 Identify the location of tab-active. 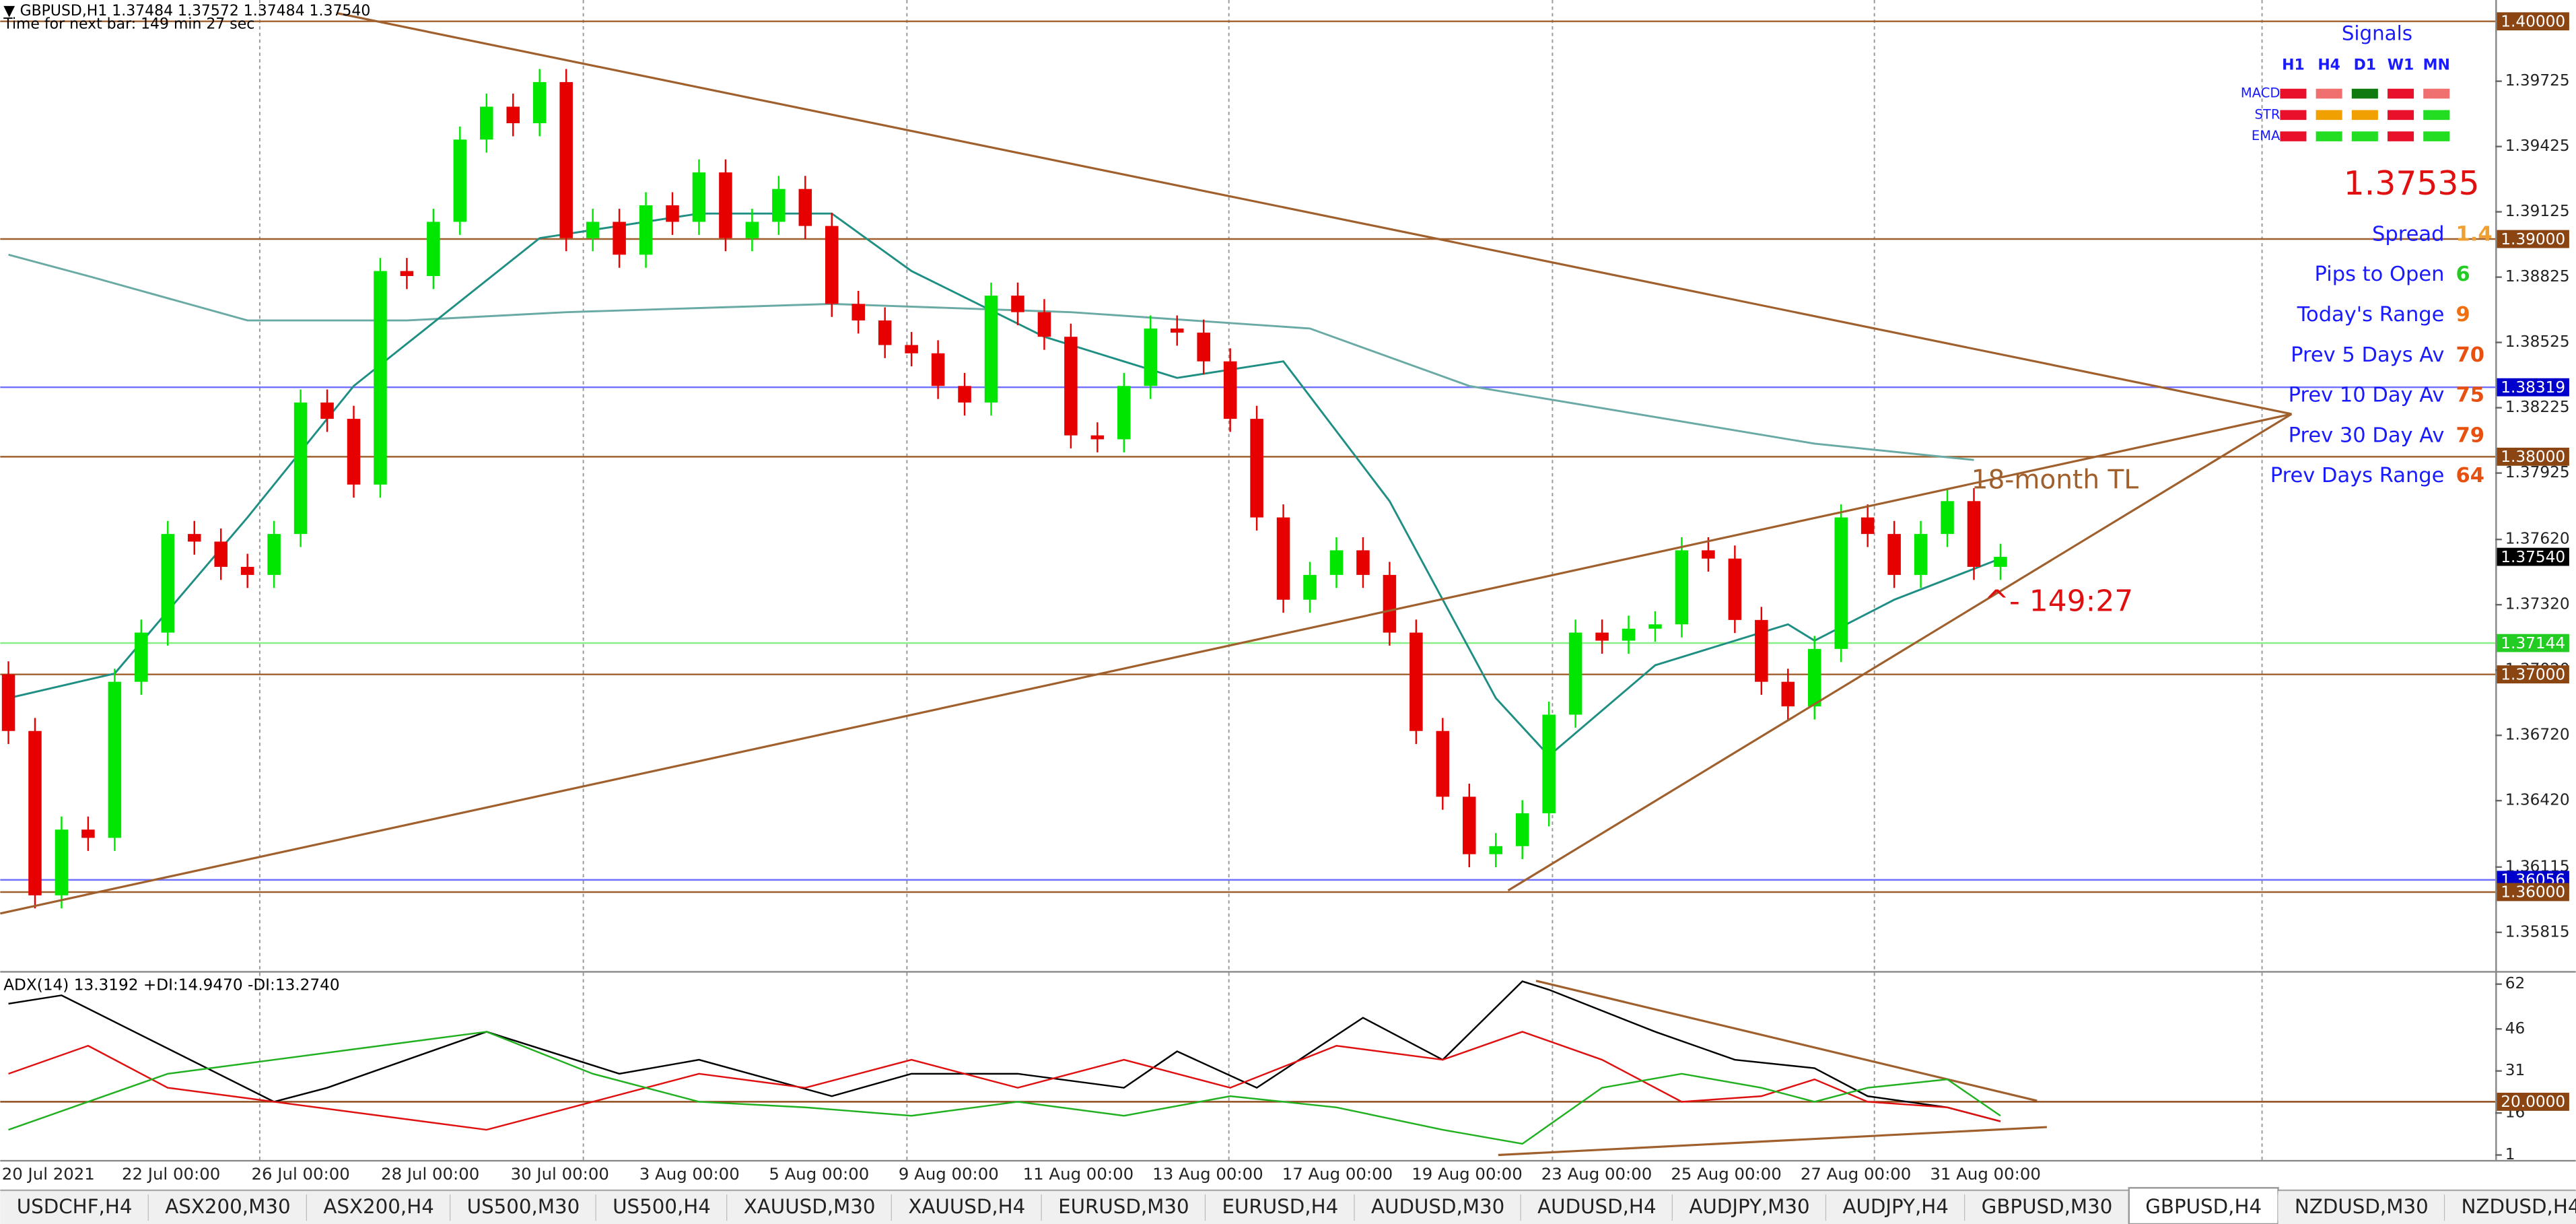
(2203, 1206).